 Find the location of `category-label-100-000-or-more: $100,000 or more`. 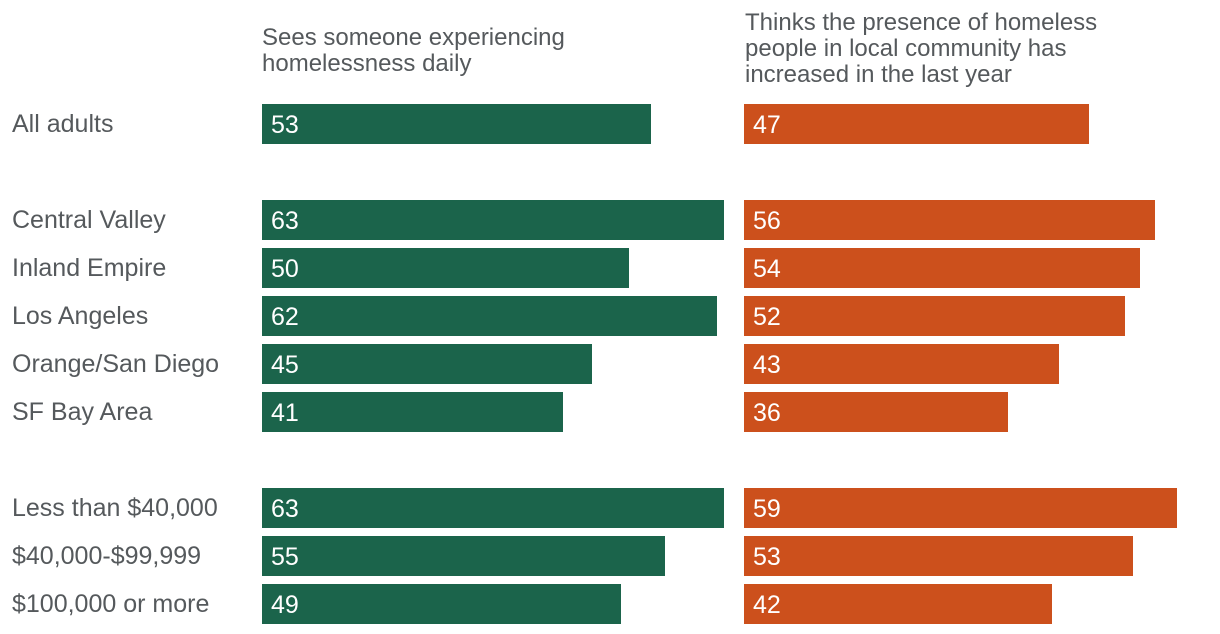

category-label-100-000-or-more: $100,000 or more is located at coordinates (111, 604).